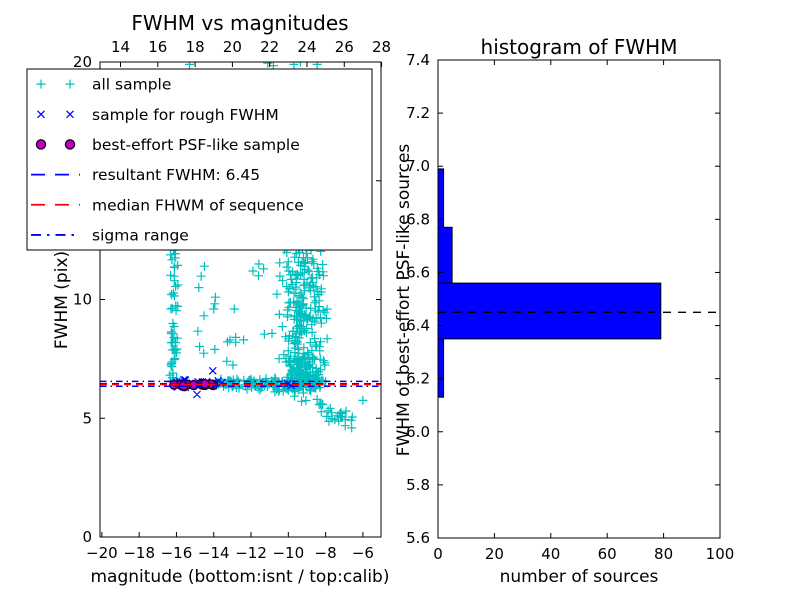  Describe the element at coordinates (196, 145) in the screenshot. I see `legend-label: best-effort PSF-like sample` at that location.